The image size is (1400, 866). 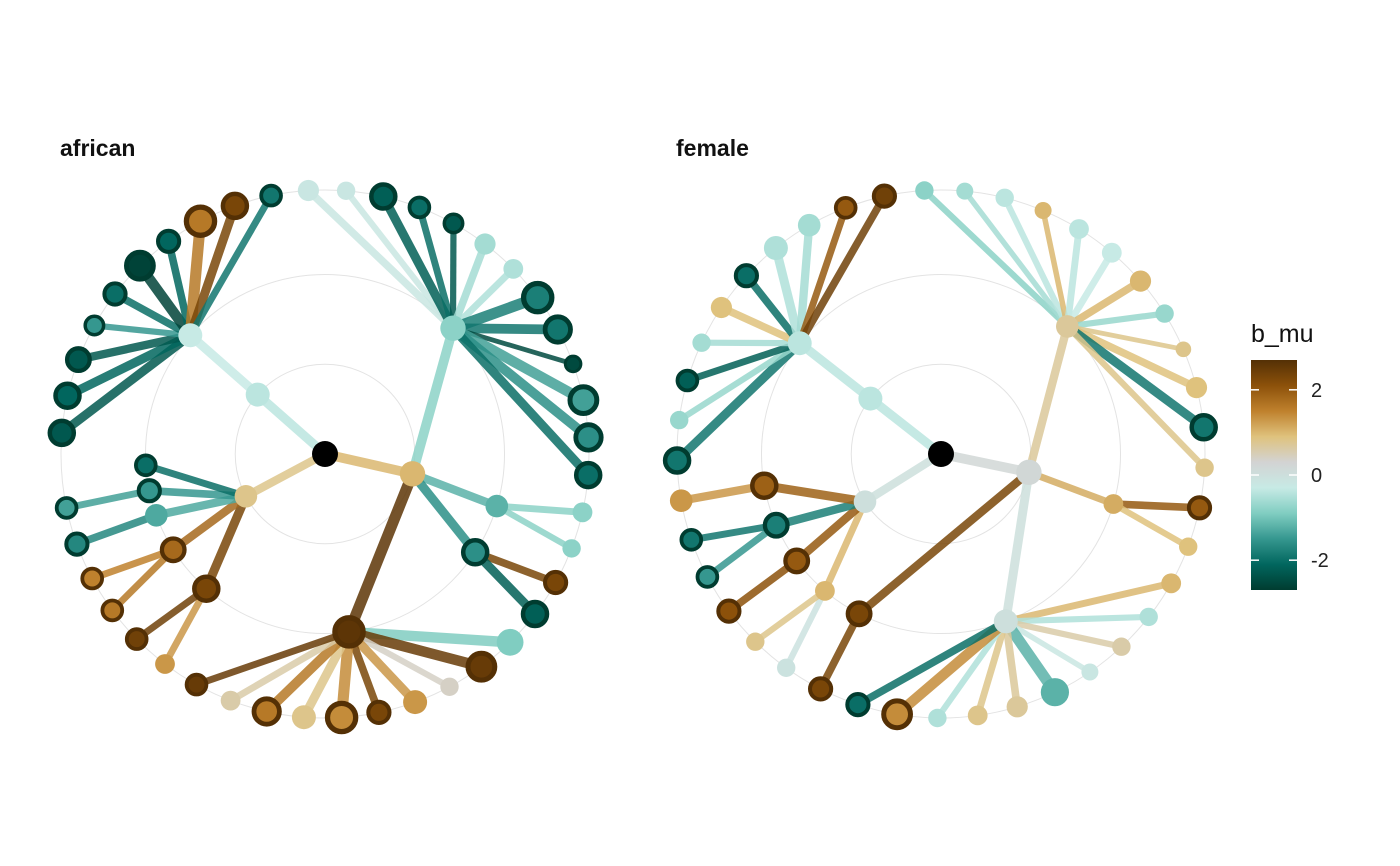 What do you see at coordinates (1320, 561) in the screenshot?
I see `legend-tick-label: -2` at bounding box center [1320, 561].